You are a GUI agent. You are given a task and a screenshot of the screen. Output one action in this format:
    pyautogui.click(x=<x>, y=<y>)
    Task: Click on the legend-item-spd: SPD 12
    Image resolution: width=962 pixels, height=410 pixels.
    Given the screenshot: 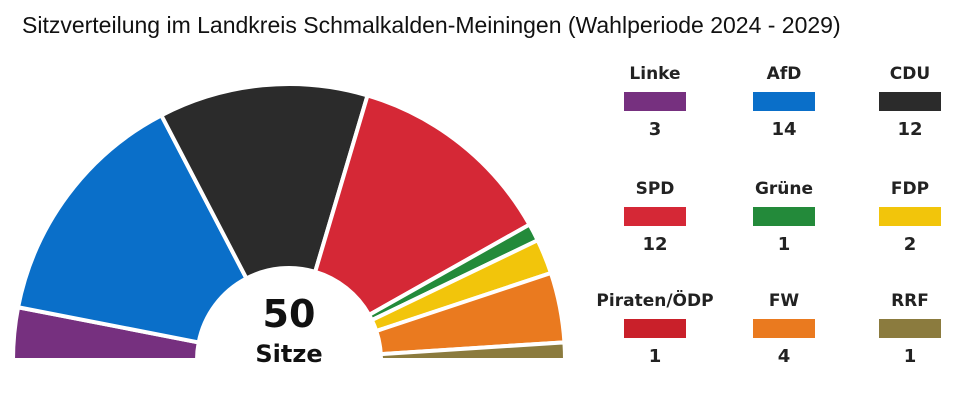 What is the action you would take?
    pyautogui.click(x=655, y=217)
    